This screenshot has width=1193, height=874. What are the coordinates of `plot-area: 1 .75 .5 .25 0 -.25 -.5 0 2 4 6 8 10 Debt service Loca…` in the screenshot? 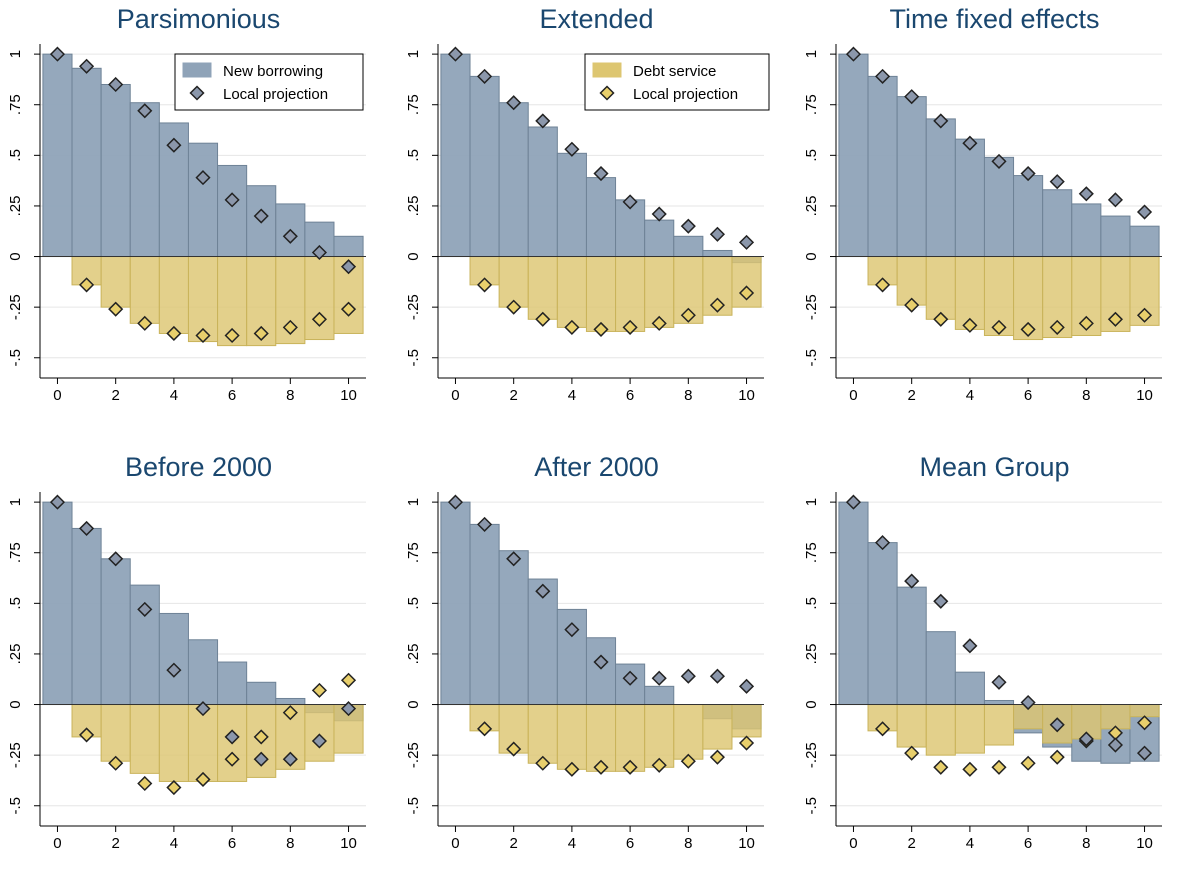 It's located at (587, 224).